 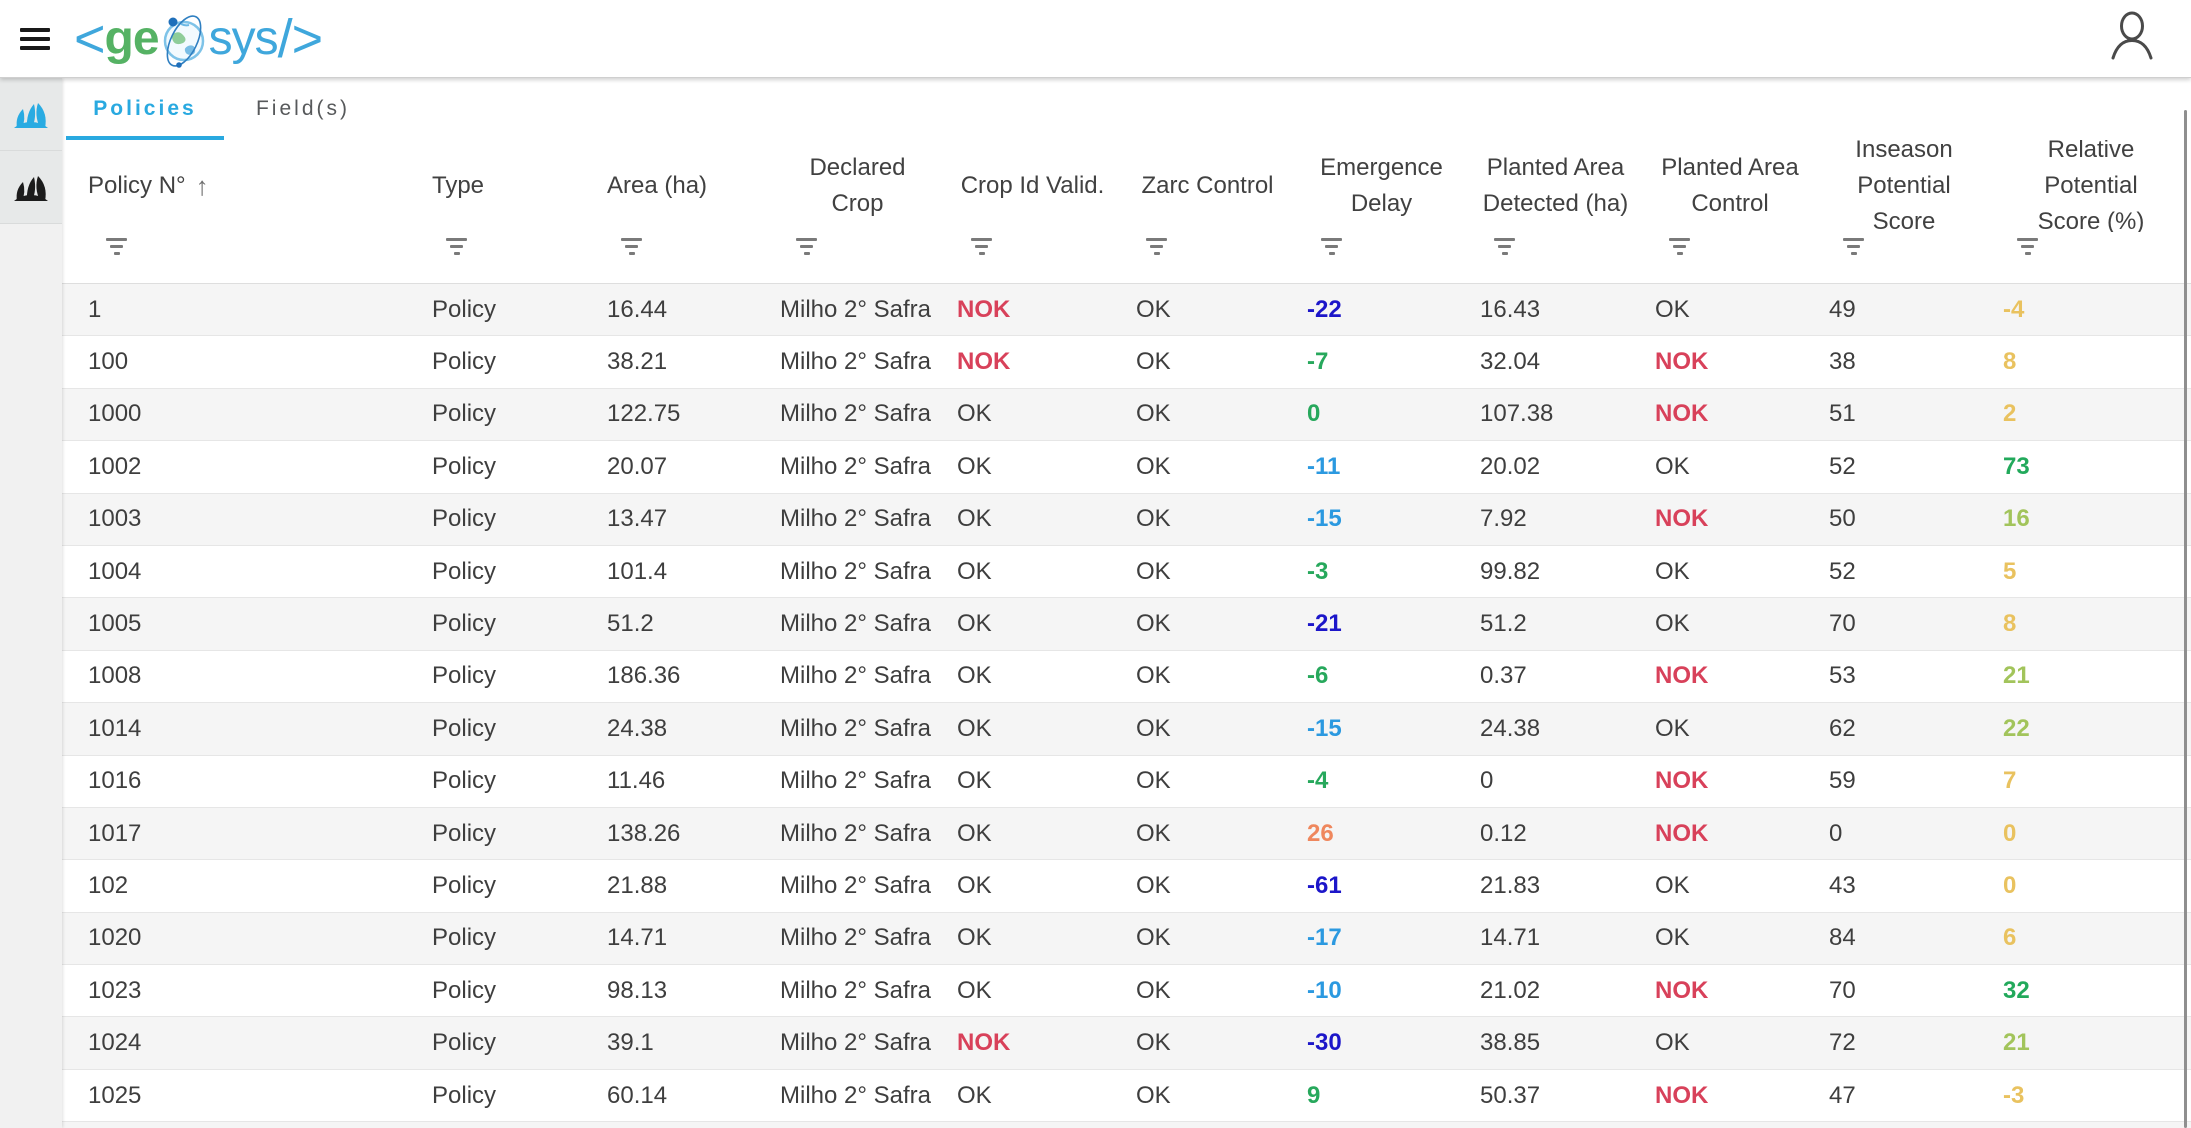 What do you see at coordinates (1207, 185) in the screenshot?
I see `column-header: Zarc Control` at bounding box center [1207, 185].